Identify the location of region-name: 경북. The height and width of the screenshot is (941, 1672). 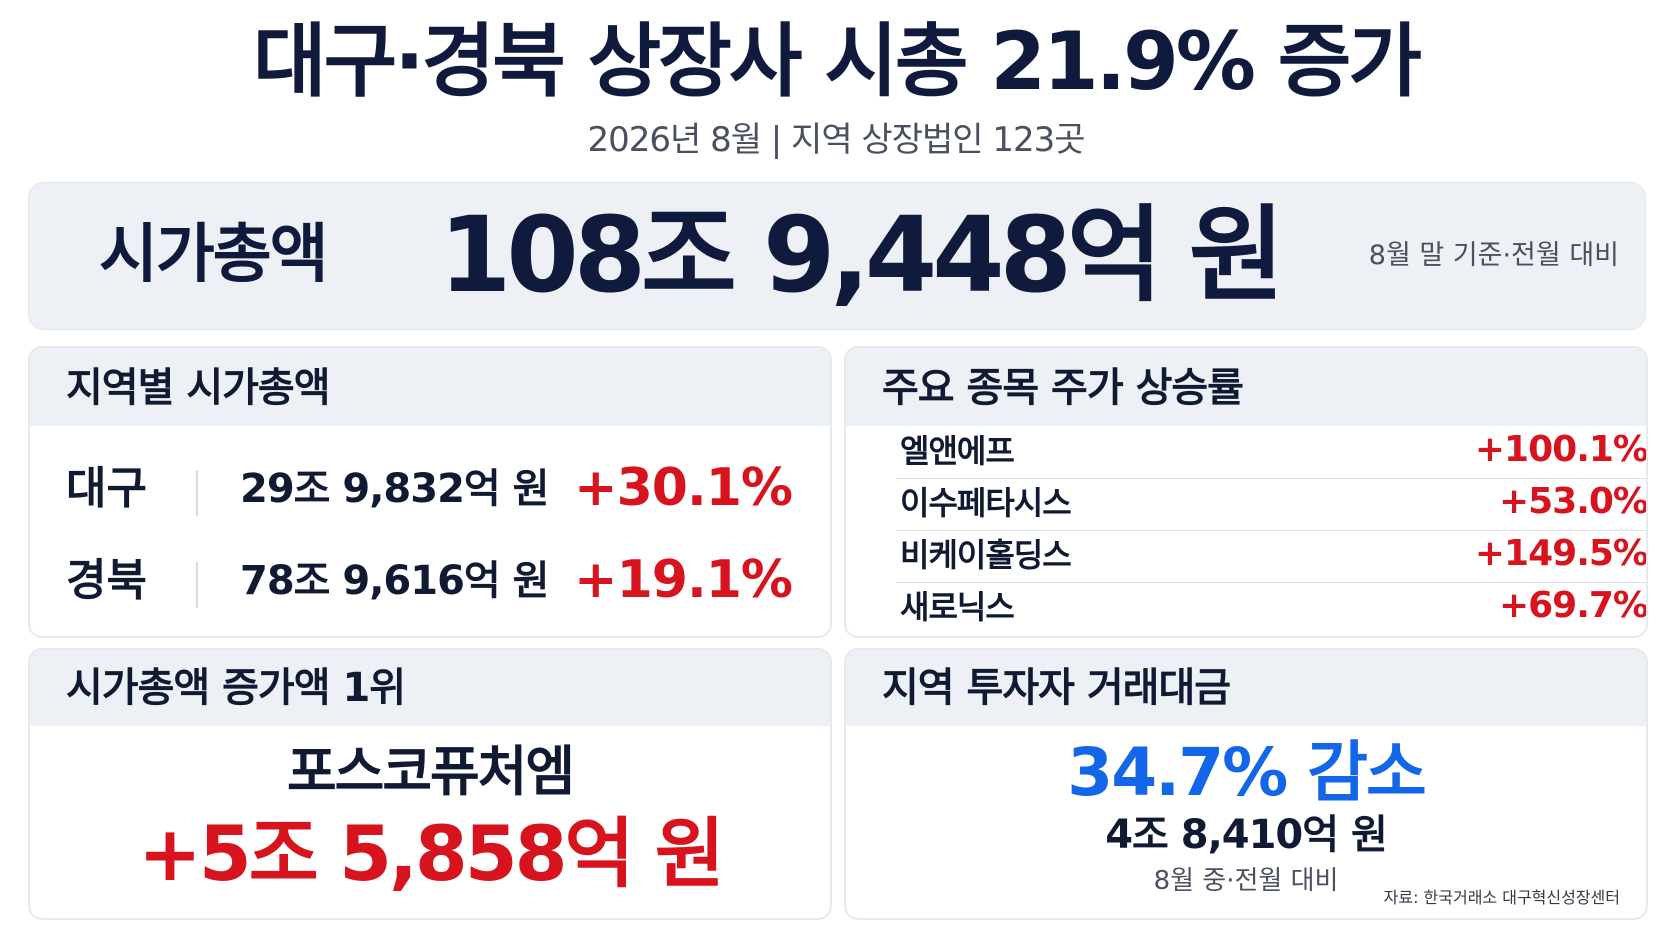
(106, 580).